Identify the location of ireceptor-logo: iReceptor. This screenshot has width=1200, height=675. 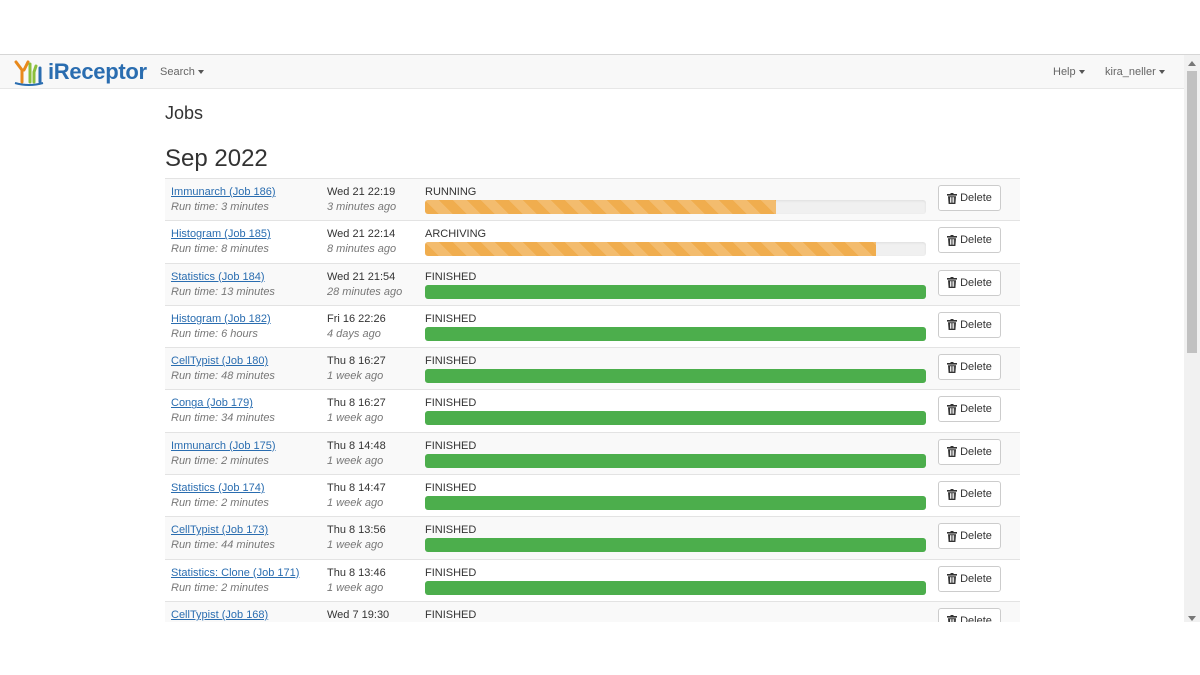
(79, 72).